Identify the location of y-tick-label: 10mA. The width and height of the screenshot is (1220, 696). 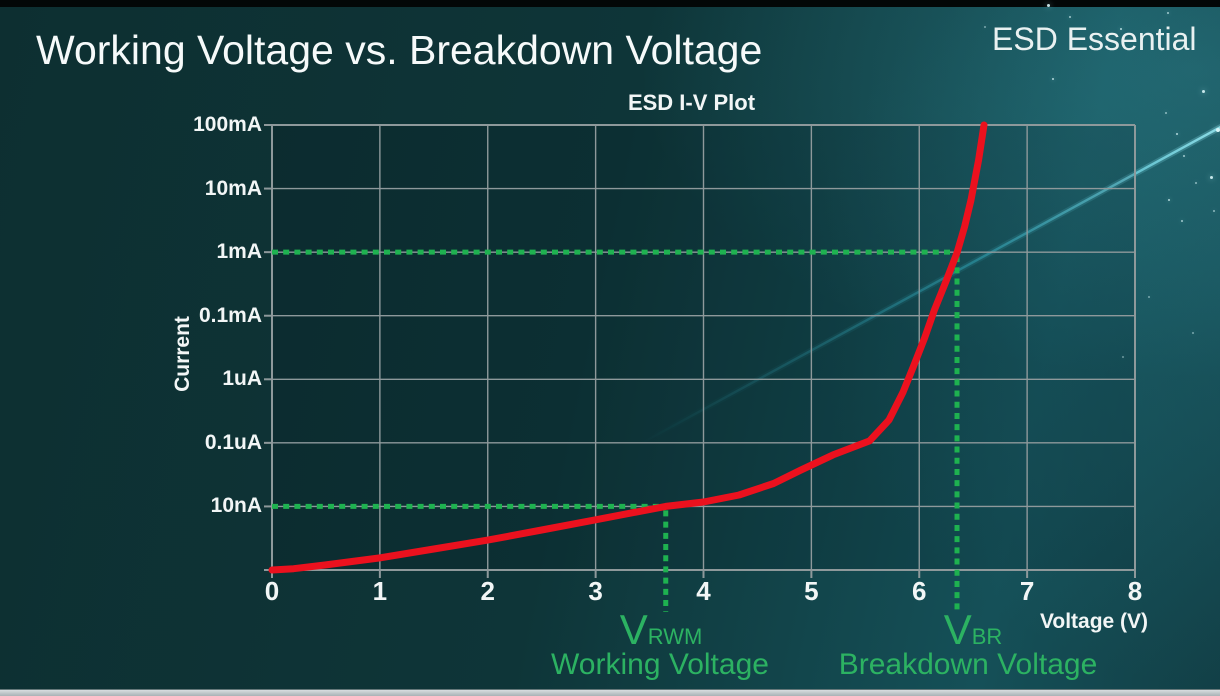
(233, 188).